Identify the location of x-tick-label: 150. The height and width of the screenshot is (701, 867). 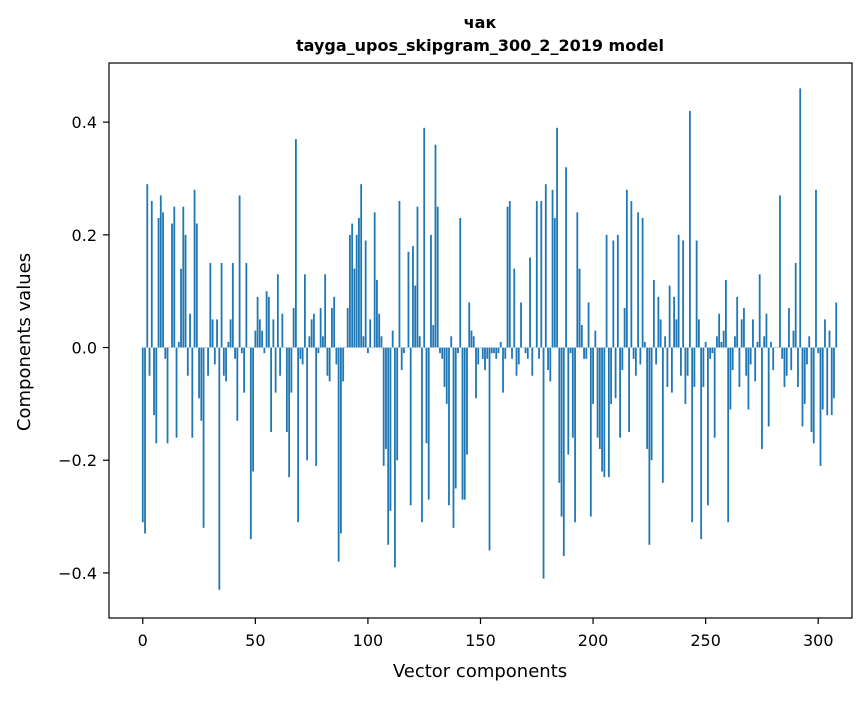
(480, 640).